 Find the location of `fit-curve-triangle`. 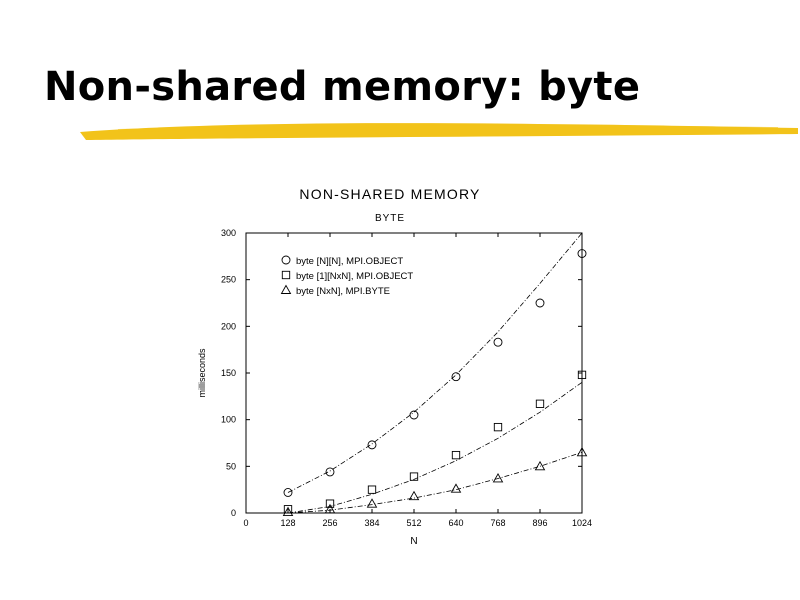

fit-curve-triangle is located at coordinates (435, 482).